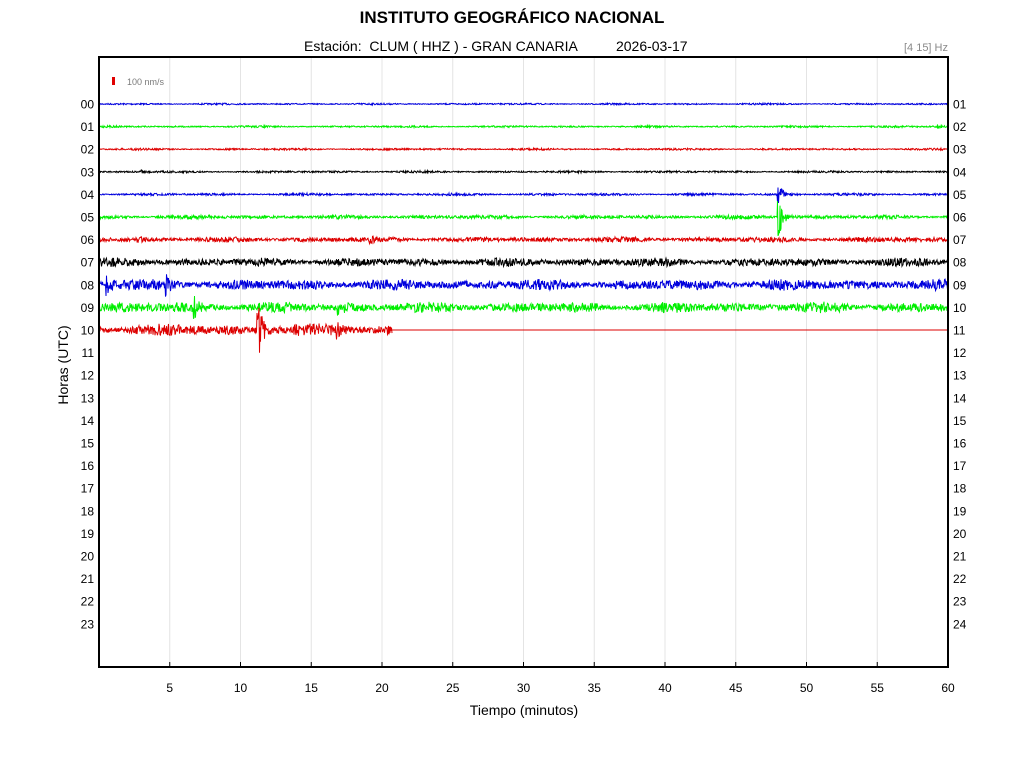 Image resolution: width=1024 pixels, height=768 pixels. Describe the element at coordinates (960, 444) in the screenshot. I see `right-hour-label: 16` at that location.